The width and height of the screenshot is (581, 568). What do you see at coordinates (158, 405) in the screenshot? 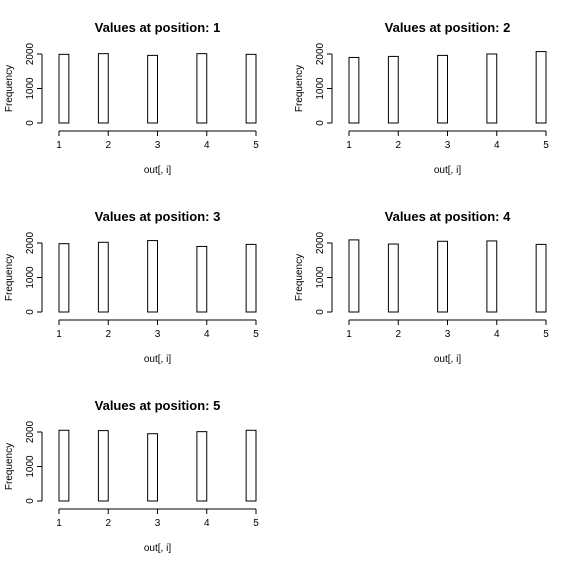
I see `chart-title: Values at position: 5` at bounding box center [158, 405].